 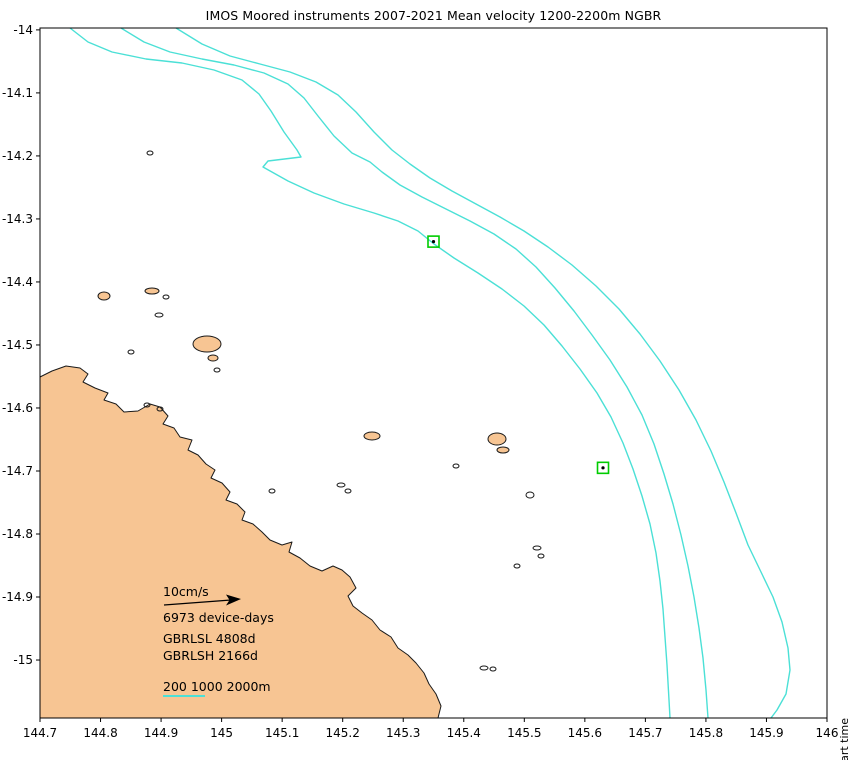 What do you see at coordinates (706, 733) in the screenshot?
I see `x-tick-label: 145.8` at bounding box center [706, 733].